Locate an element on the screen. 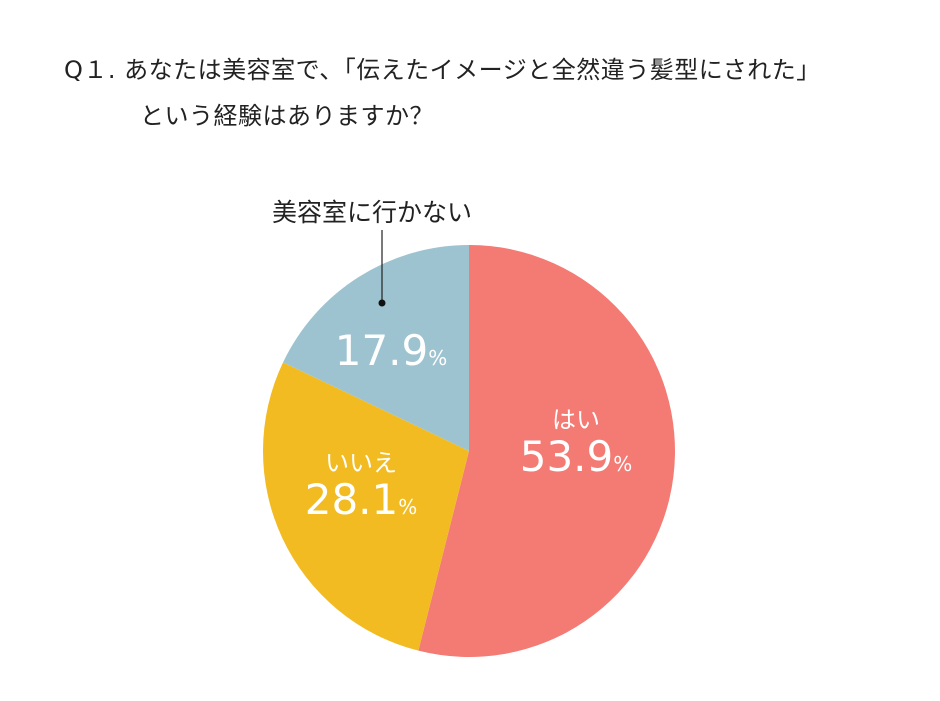 This screenshot has width=940, height=701. slice-label-yes: はい 53.9% is located at coordinates (576, 446).